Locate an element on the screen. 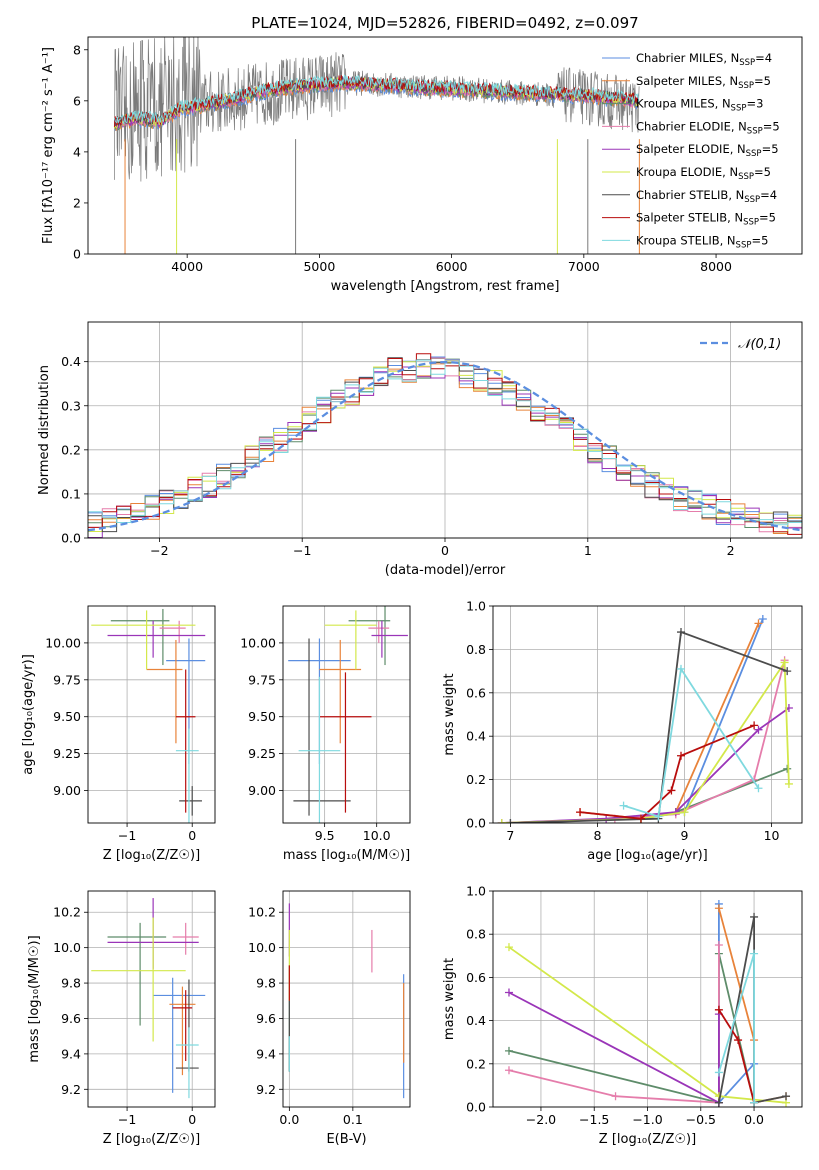 This screenshot has width=819, height=1170. x-tick-label: 8000 is located at coordinates (716, 266).